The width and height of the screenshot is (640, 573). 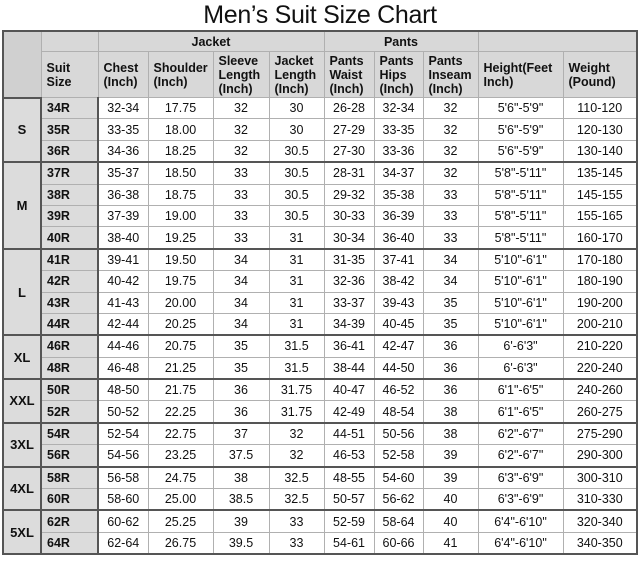 I want to click on suit-size-cell: 43R, so click(x=69, y=302).